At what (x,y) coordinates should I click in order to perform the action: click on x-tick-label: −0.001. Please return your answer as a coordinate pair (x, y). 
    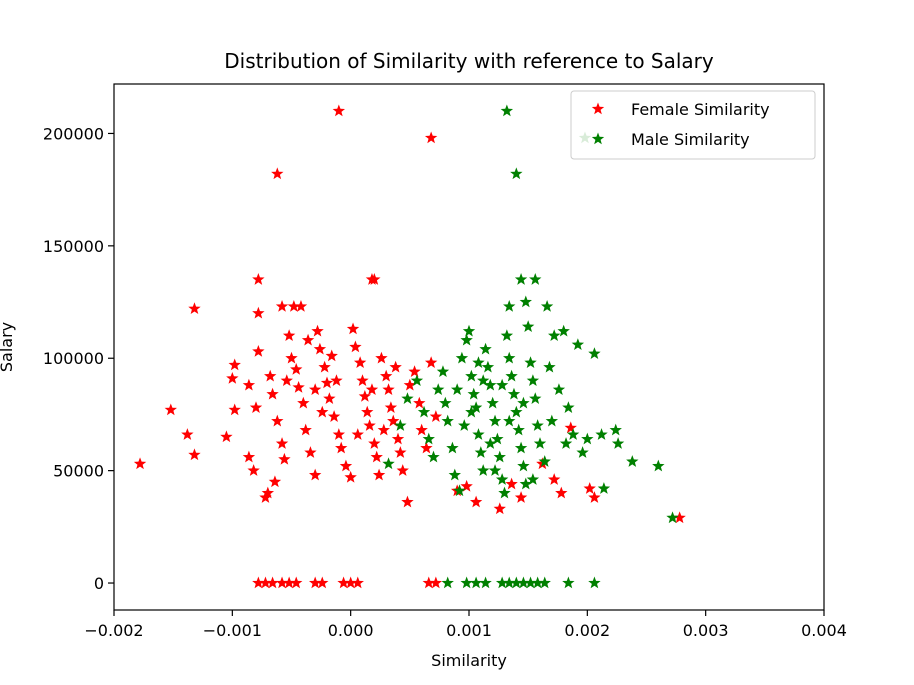
    Looking at the image, I should click on (232, 630).